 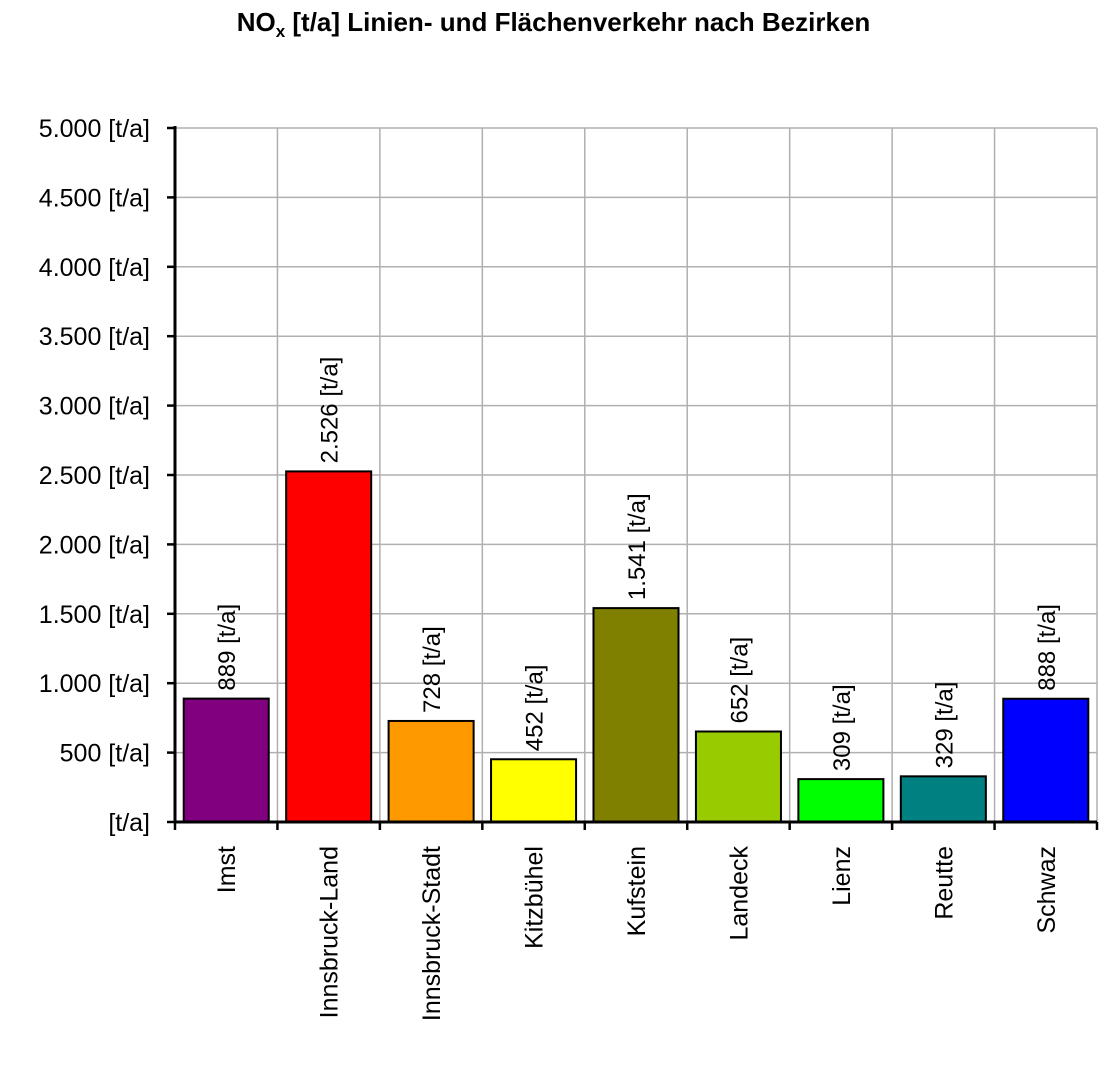 I want to click on category-label-reutte: Reutte, so click(x=944, y=883).